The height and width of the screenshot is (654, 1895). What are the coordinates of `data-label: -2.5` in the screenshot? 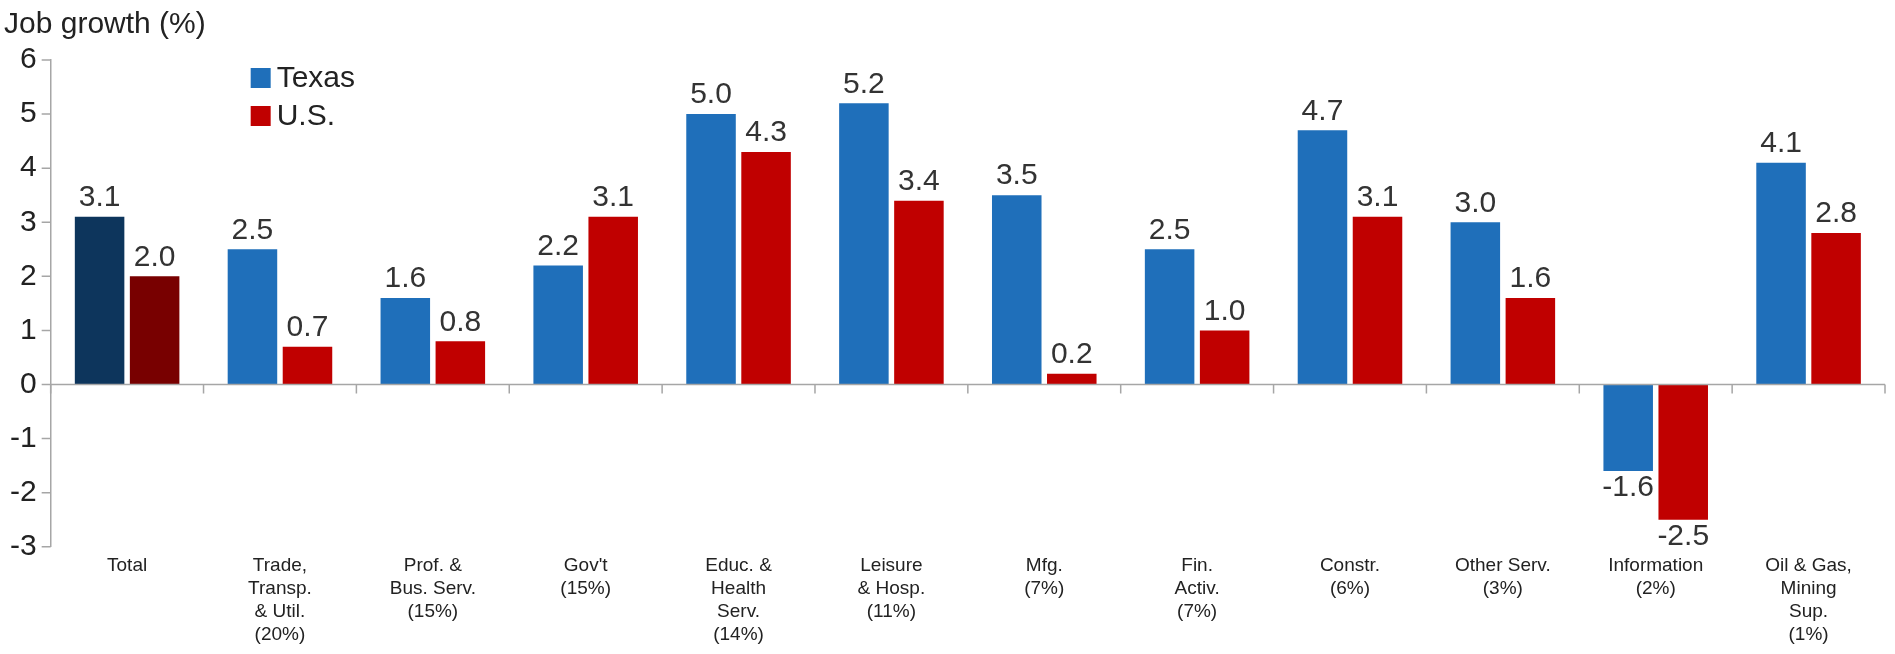 It's located at (1683, 535).